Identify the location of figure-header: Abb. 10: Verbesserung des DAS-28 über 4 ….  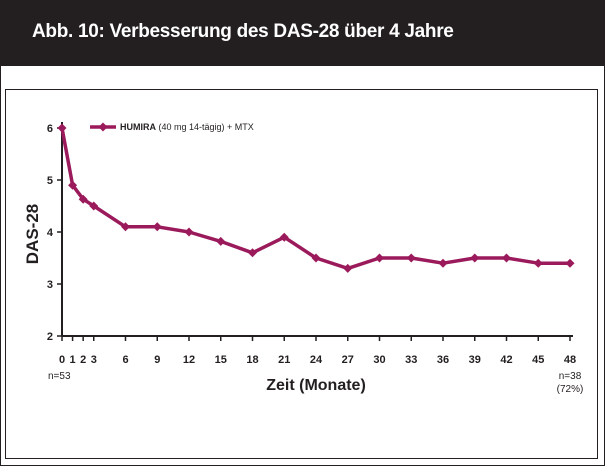
(302, 33).